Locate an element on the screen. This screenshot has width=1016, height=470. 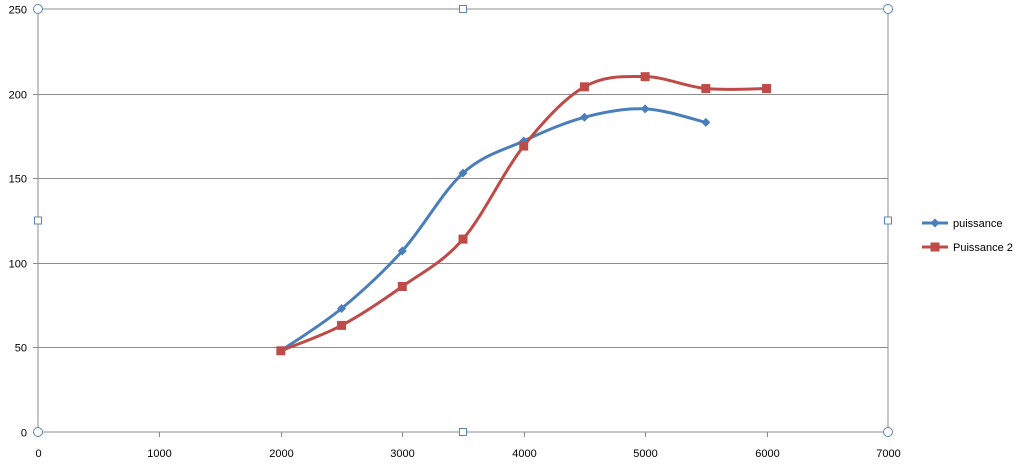
x-axis-tick-labels: 0 1000 2000 3000 4000 5000 6000 7000 is located at coordinates (467, 454).